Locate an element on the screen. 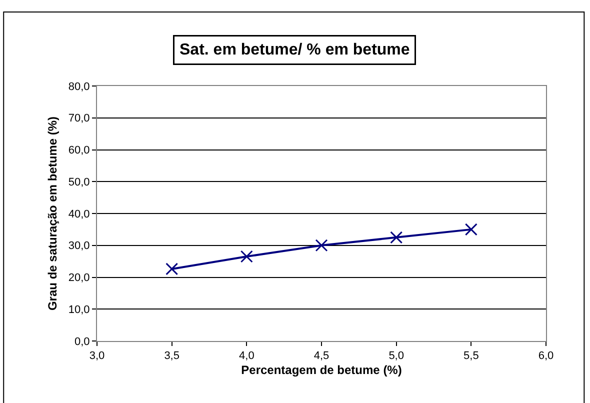 The width and height of the screenshot is (590, 403). x-tick-label: 6,0 is located at coordinates (546, 356).